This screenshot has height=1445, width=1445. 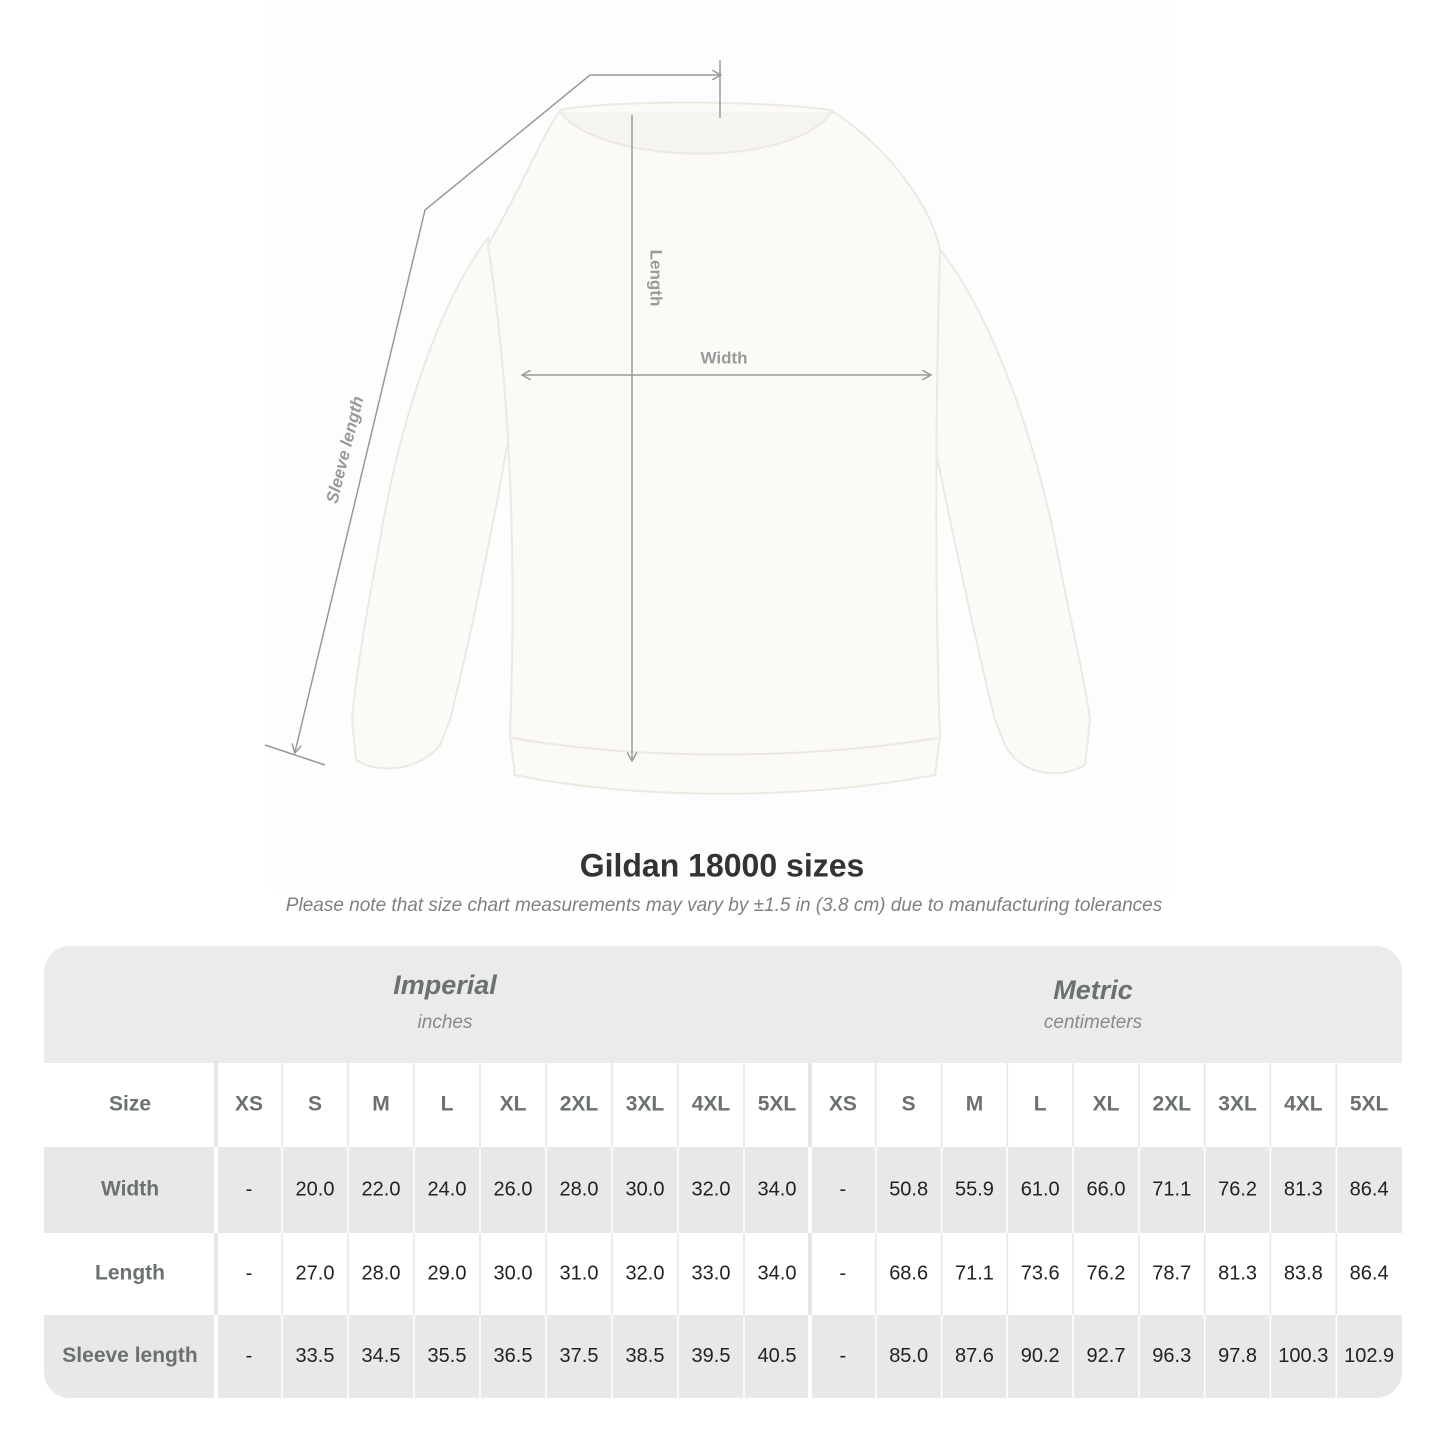 I want to click on cell: 24.0, so click(x=447, y=1189).